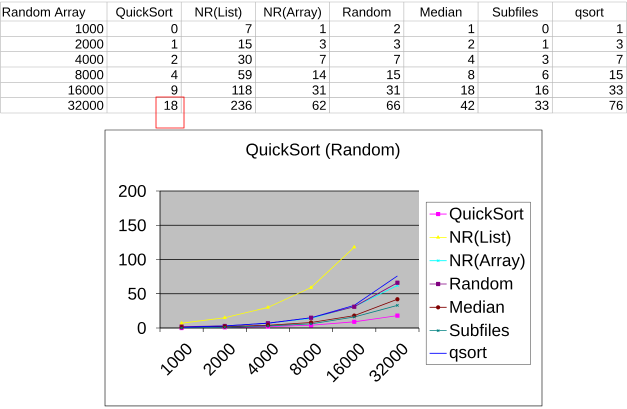 This screenshot has height=409, width=627. Describe the element at coordinates (86, 105) in the screenshot. I see `y-tick-label: 32000` at that location.